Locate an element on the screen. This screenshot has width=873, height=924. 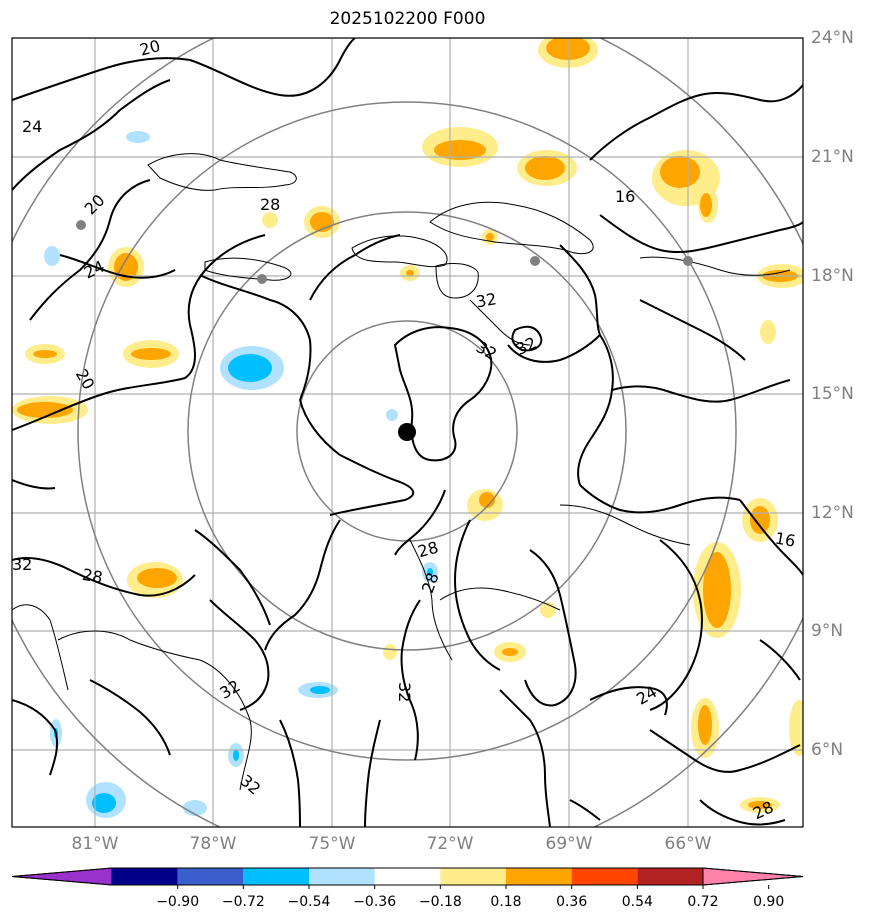
lat-label: 12°N is located at coordinates (832, 513).